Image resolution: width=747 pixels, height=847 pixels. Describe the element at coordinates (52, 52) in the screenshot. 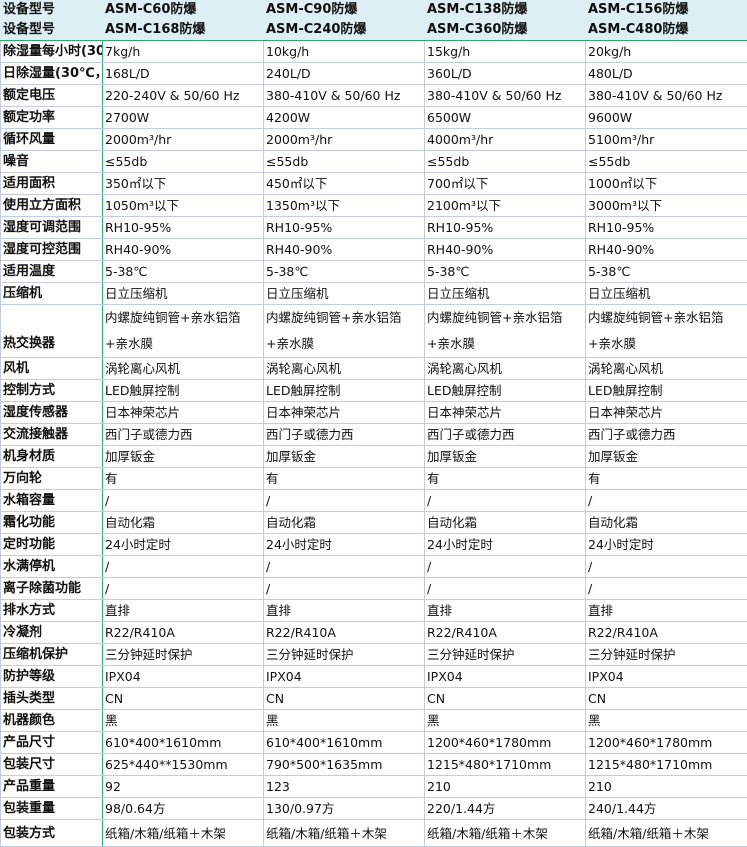

I see `row-label: 除湿量每小时(30` at that location.